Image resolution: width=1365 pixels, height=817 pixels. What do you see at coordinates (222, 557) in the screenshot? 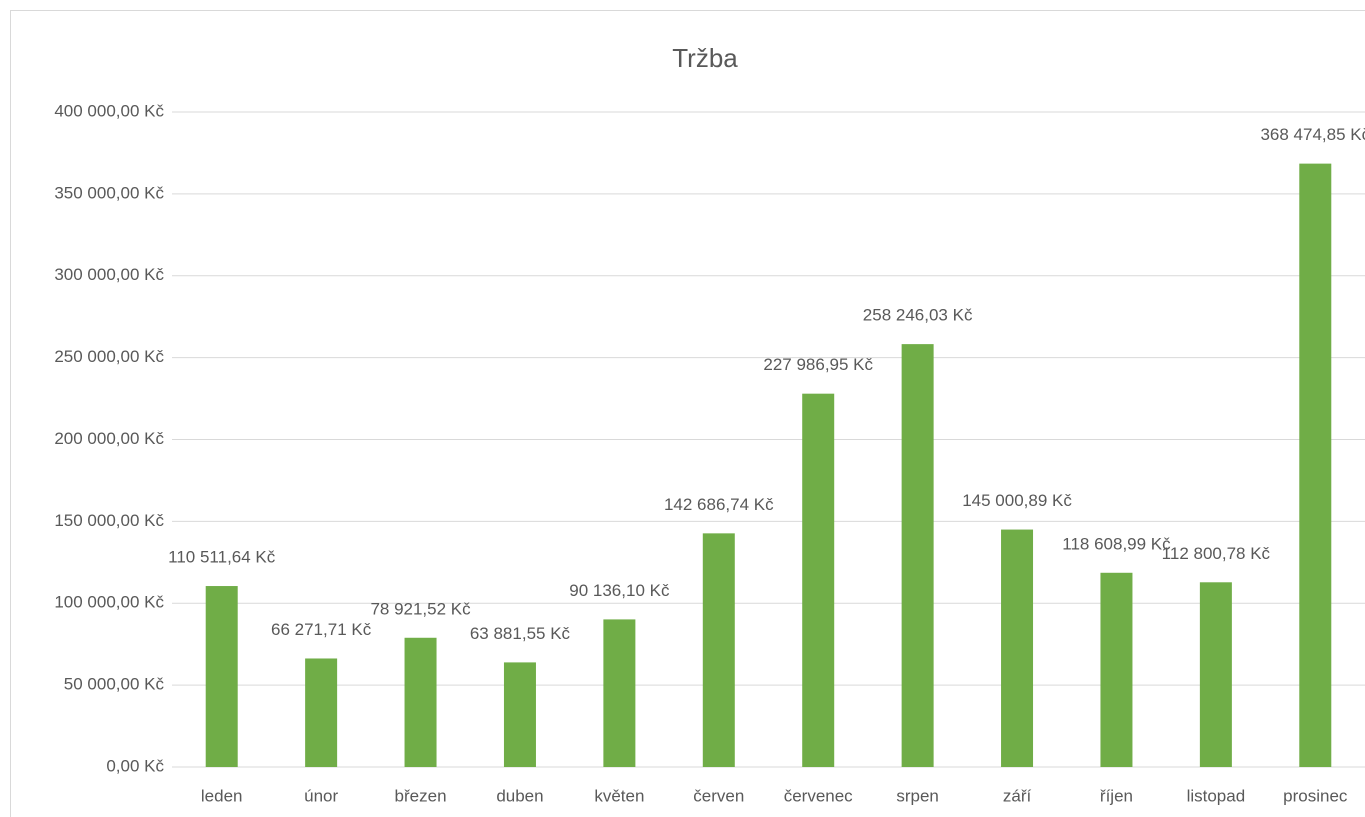
I see `data-label: 110 511,64 Kč` at bounding box center [222, 557].